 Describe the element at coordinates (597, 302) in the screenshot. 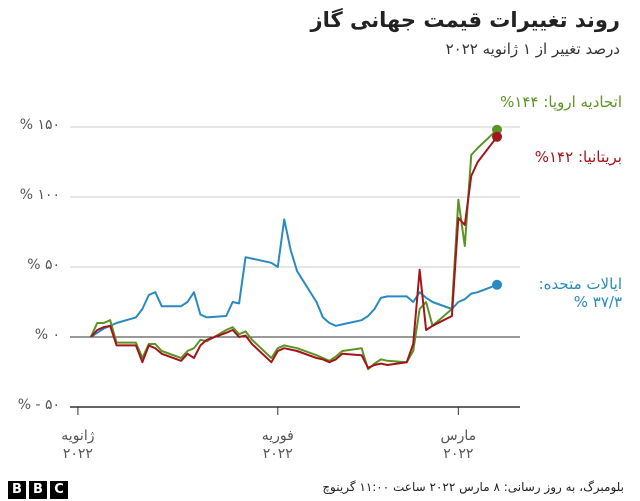

I see `series-end-label: % ۳۷/۳` at that location.